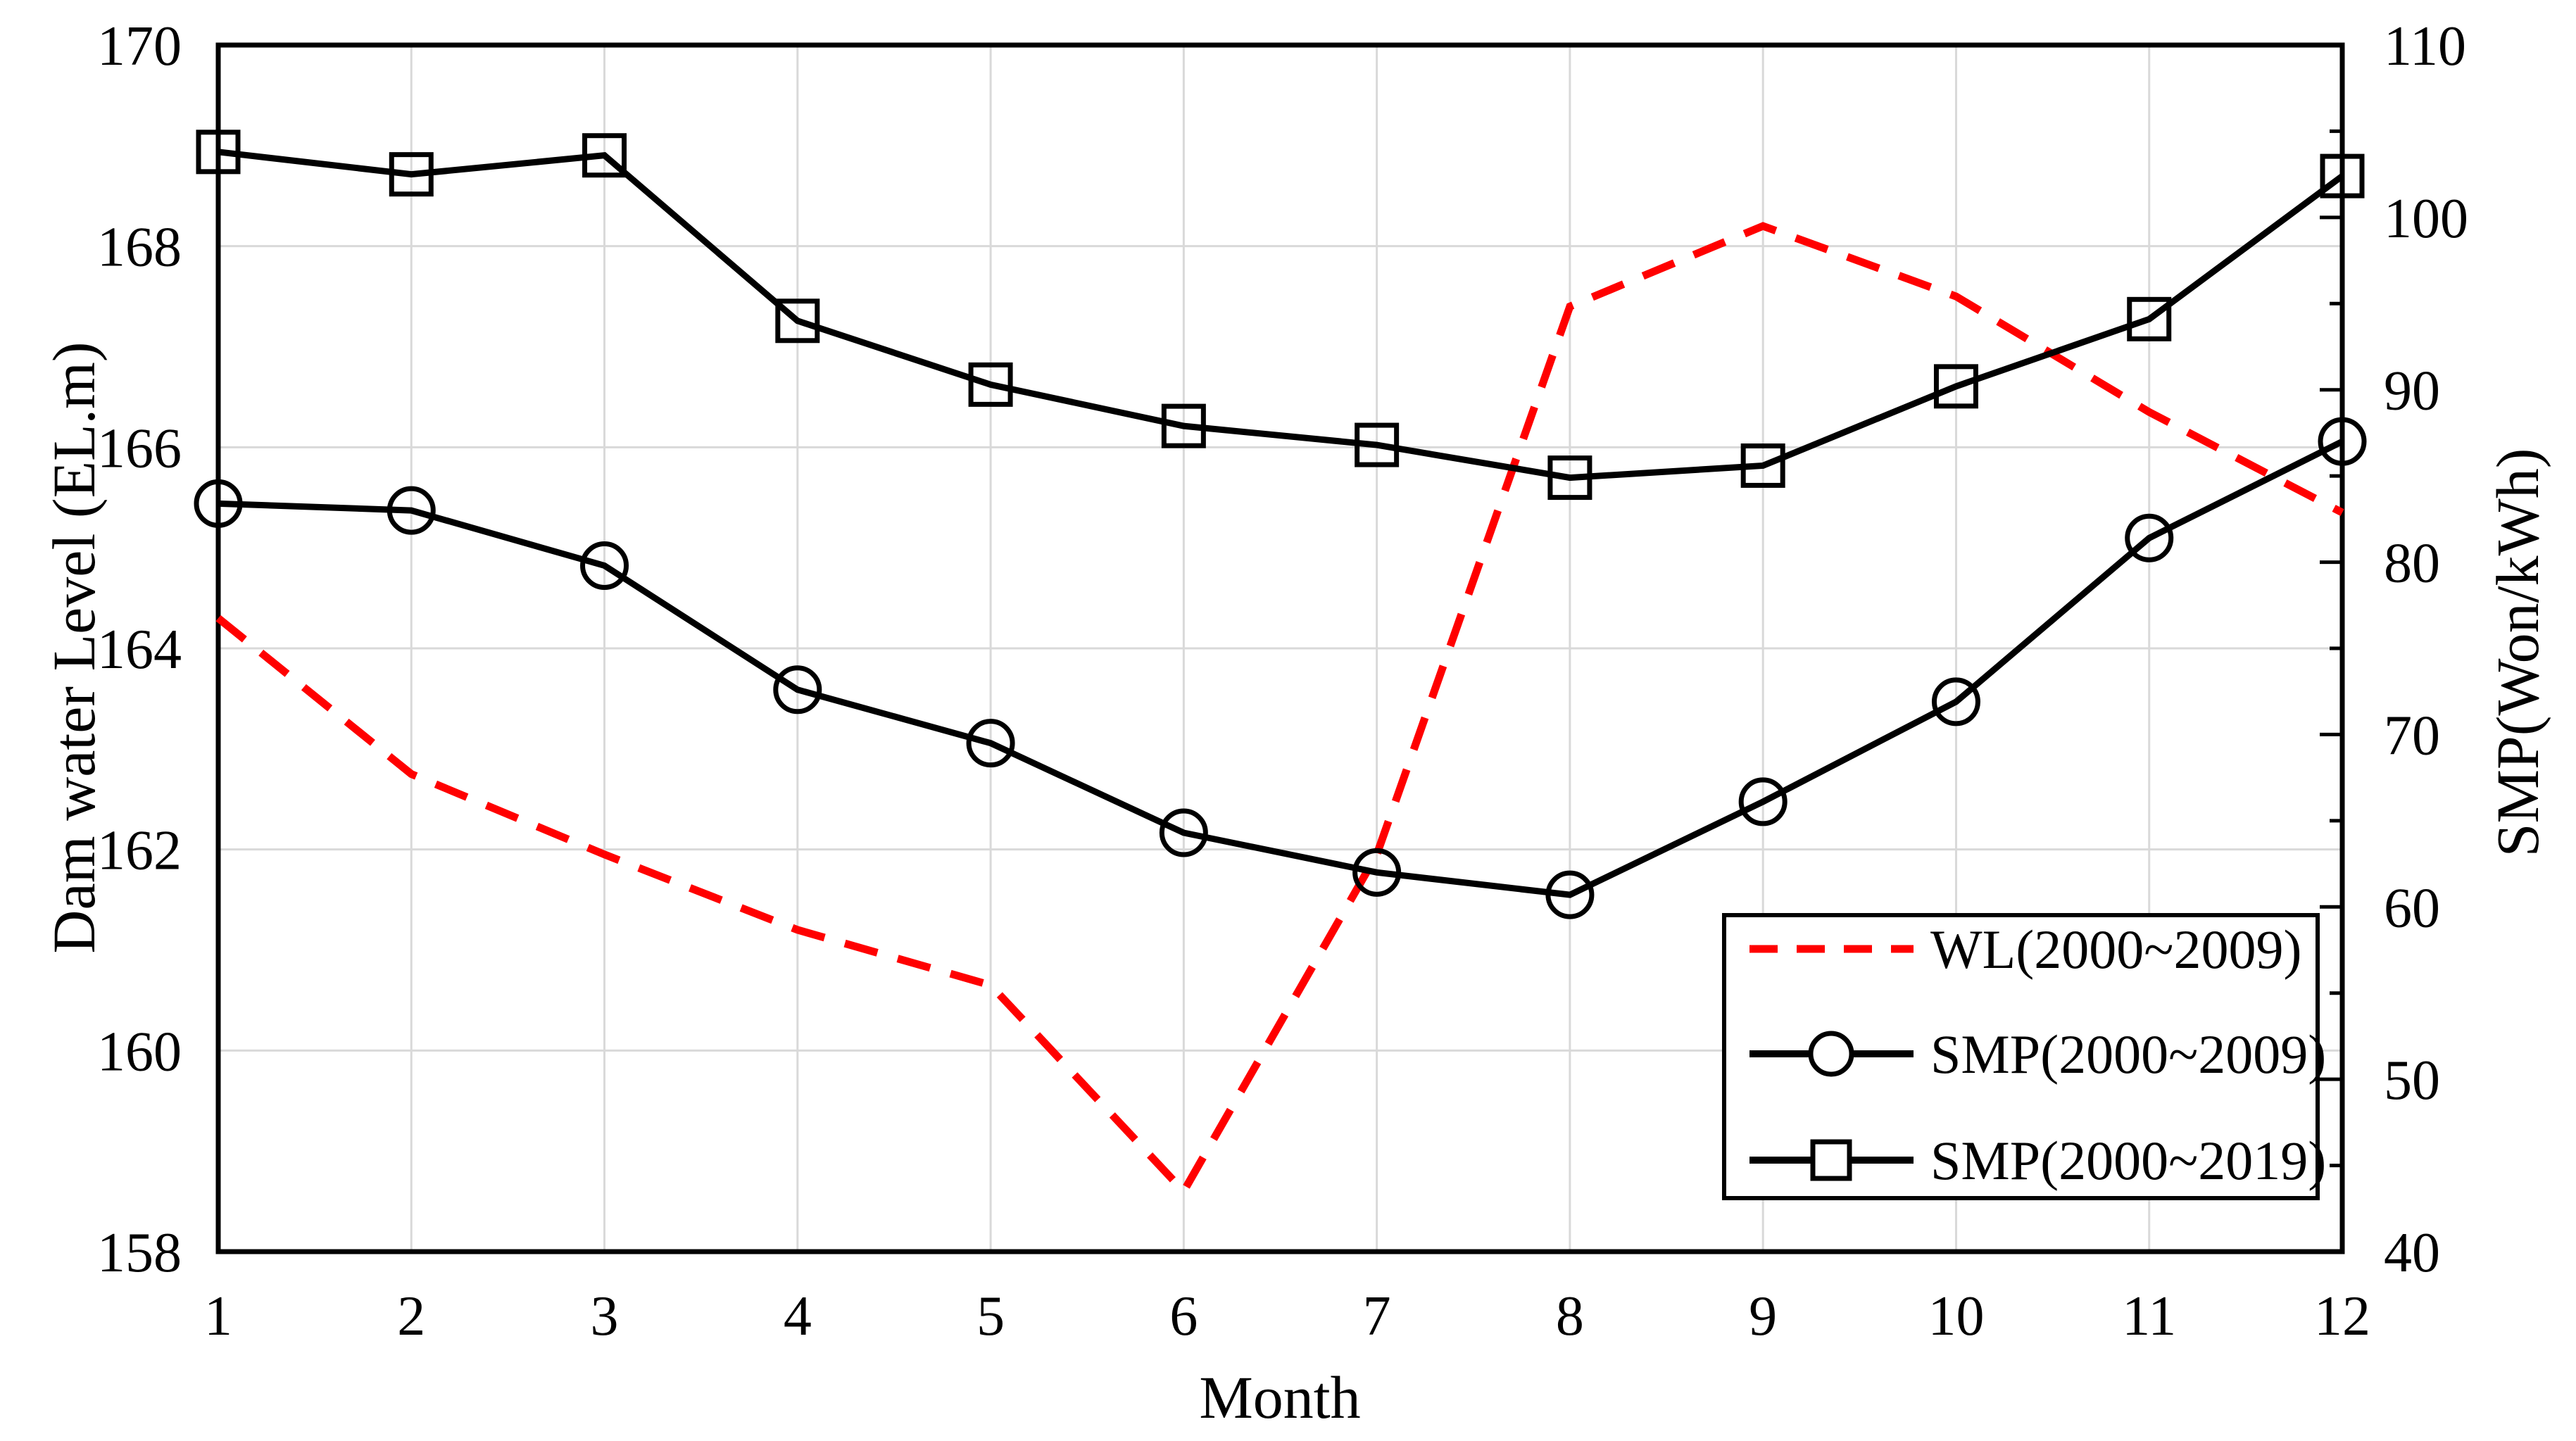 This screenshot has width=2576, height=1441. What do you see at coordinates (139, 448) in the screenshot?
I see `left-axis-tick-label: 166` at bounding box center [139, 448].